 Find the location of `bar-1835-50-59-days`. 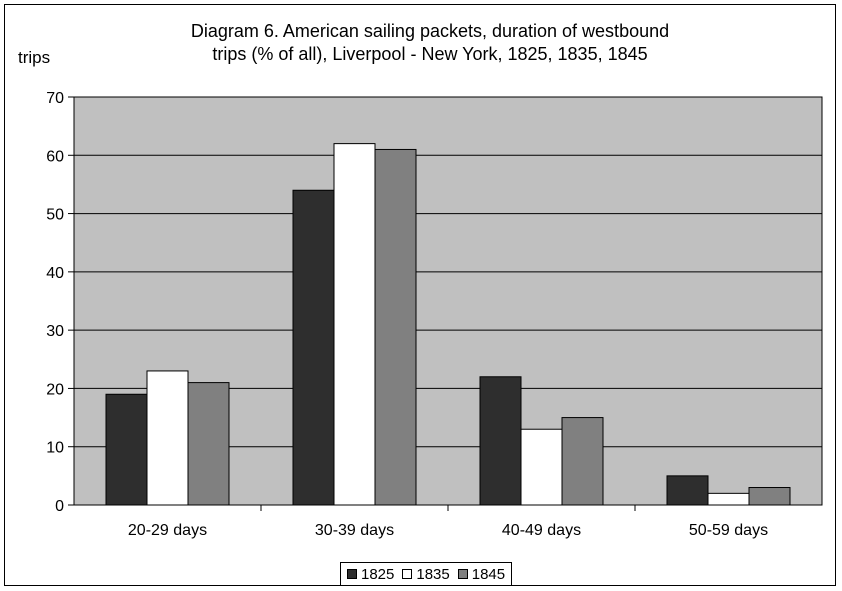

bar-1835-50-59-days is located at coordinates (728, 499).